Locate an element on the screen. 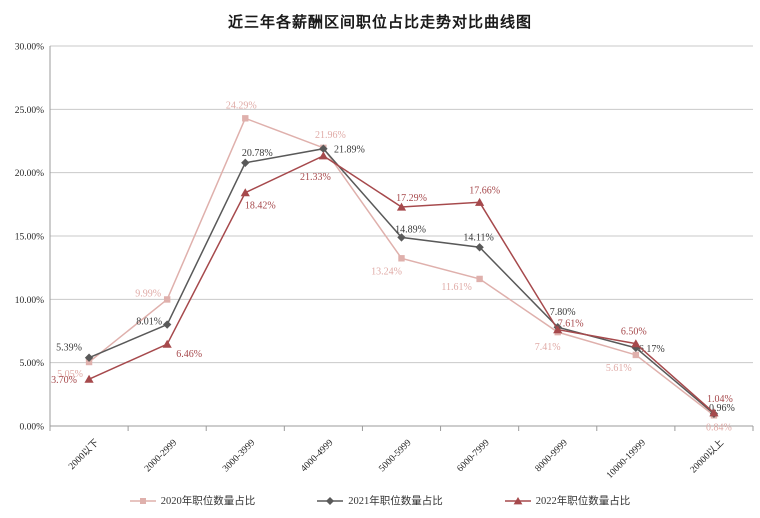 This screenshot has height=518, width=760. data-label: 17.29% is located at coordinates (411, 198).